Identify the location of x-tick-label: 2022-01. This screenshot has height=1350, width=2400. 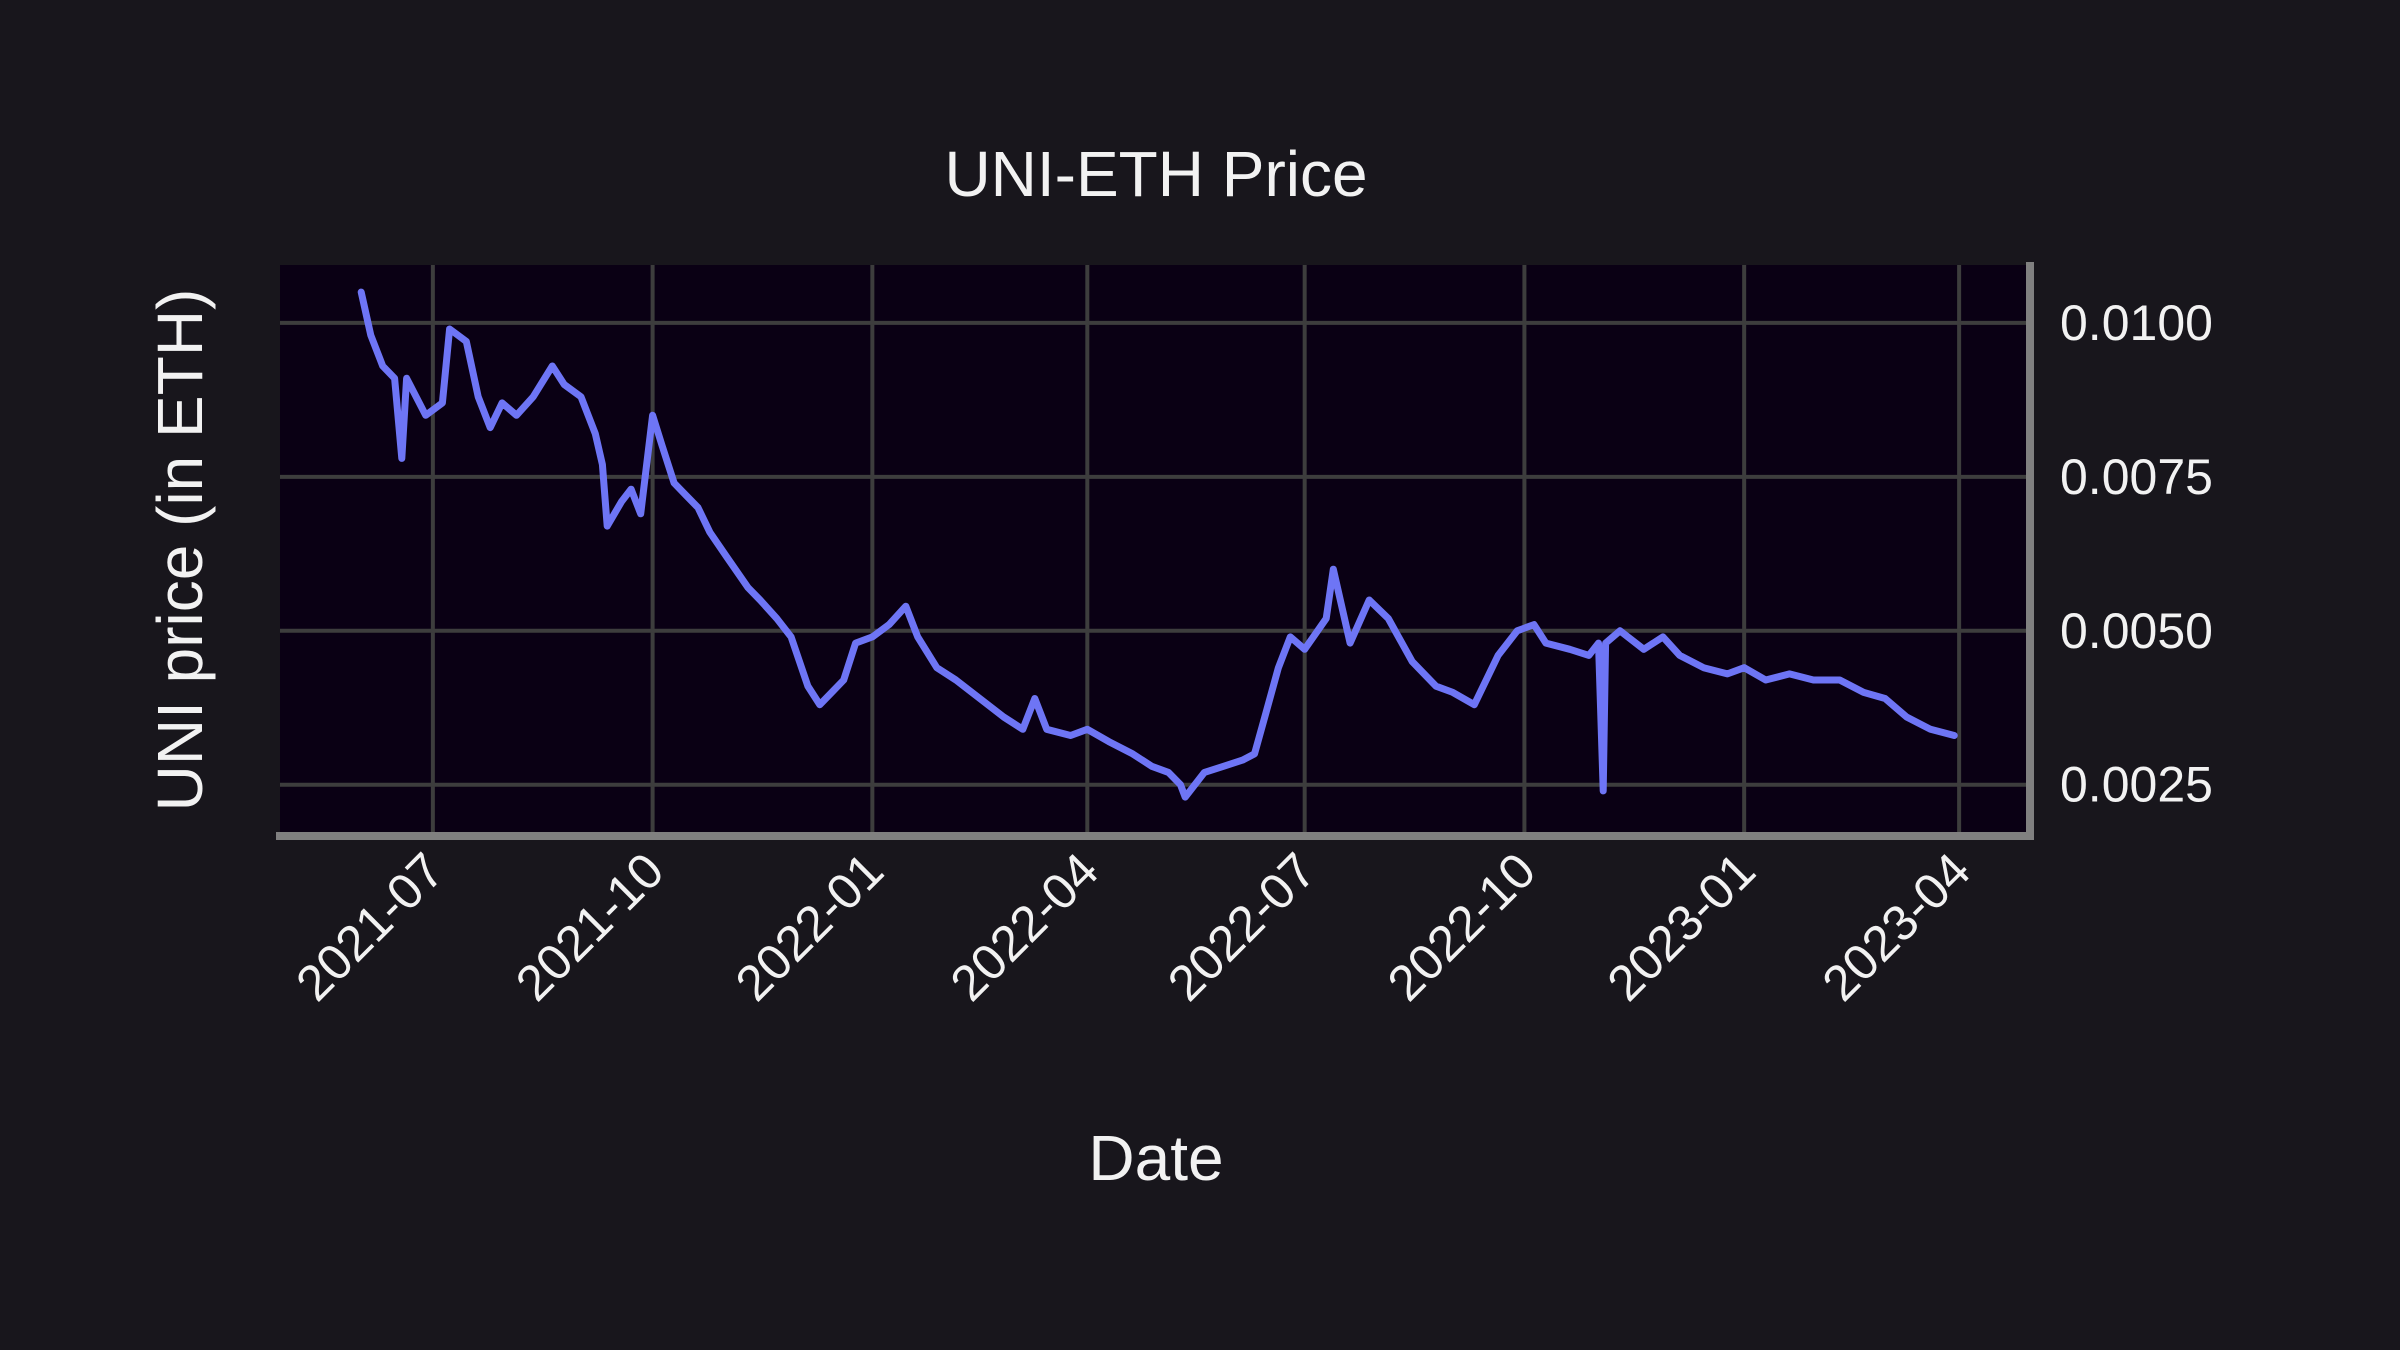
(809, 926).